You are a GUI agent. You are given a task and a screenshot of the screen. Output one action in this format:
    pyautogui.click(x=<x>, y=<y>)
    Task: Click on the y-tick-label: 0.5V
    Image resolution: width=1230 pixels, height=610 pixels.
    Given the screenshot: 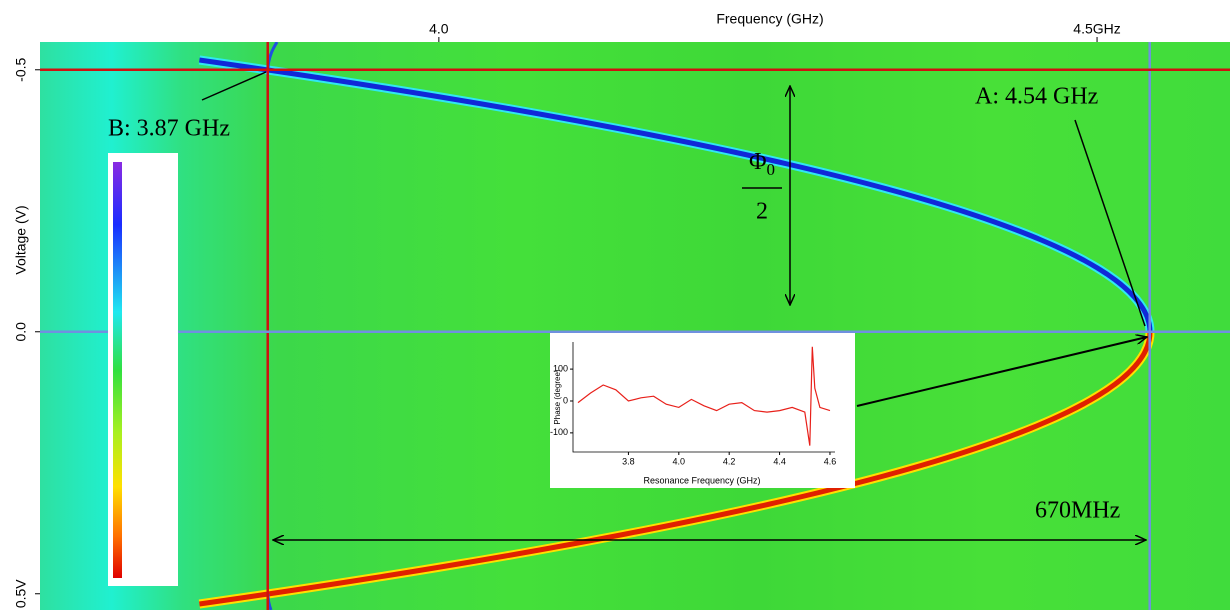 What is the action you would take?
    pyautogui.click(x=21, y=593)
    